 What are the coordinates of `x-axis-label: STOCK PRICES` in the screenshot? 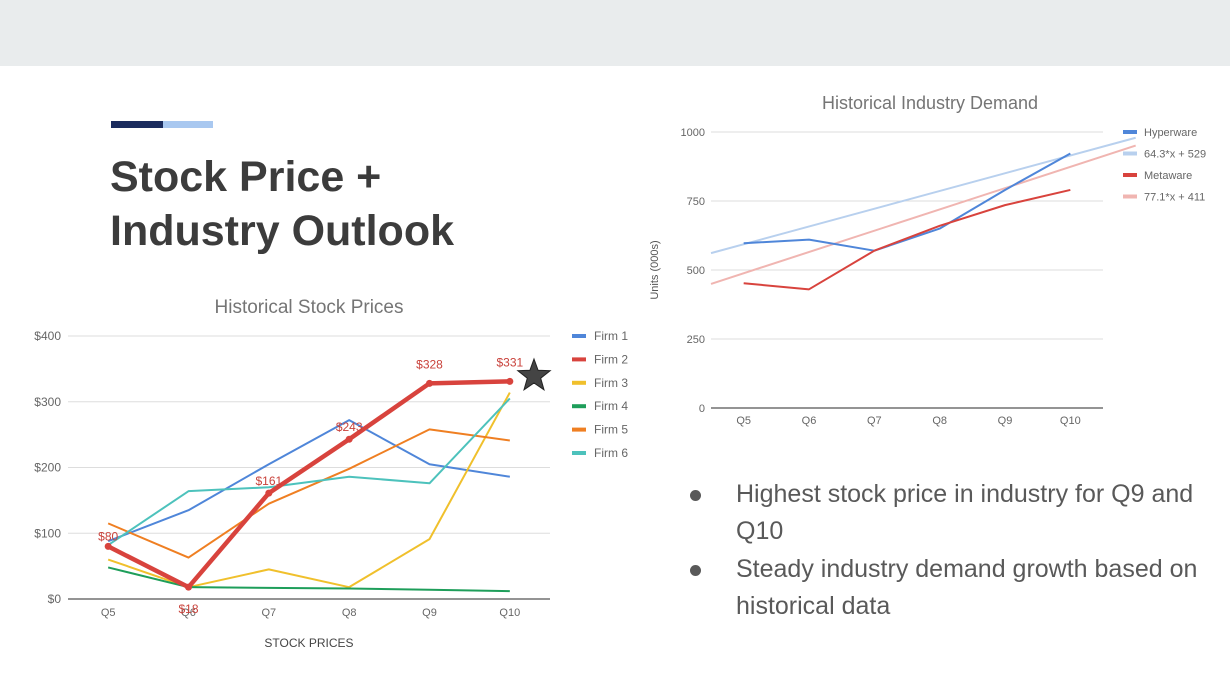 It's located at (308, 643).